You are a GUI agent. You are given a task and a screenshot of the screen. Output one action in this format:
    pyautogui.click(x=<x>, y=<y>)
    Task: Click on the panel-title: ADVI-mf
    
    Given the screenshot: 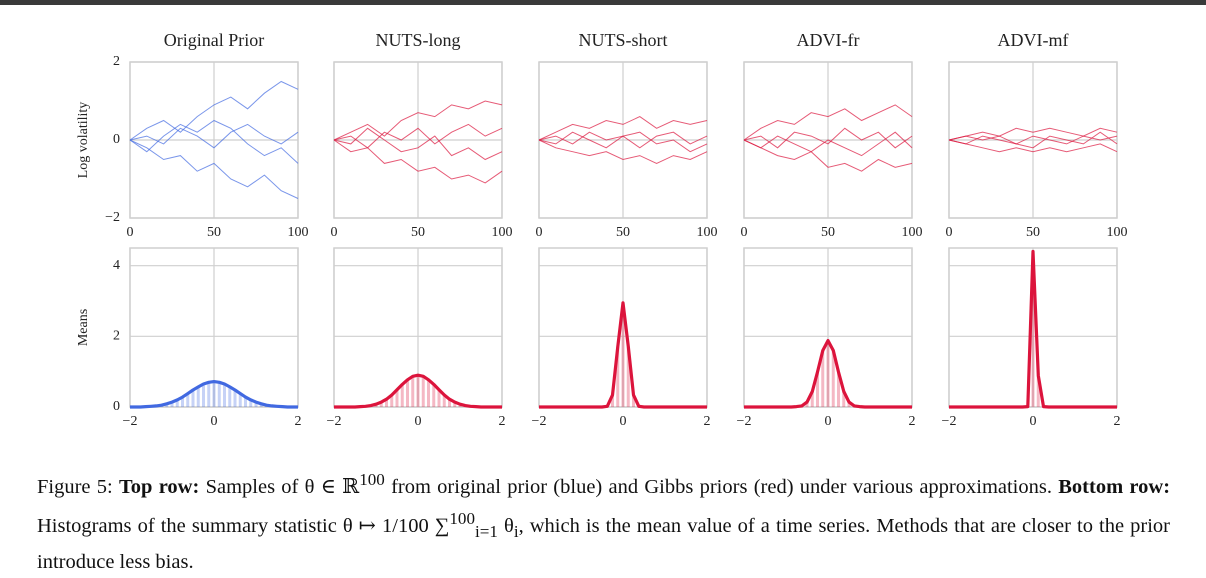 What is the action you would take?
    pyautogui.click(x=1033, y=40)
    